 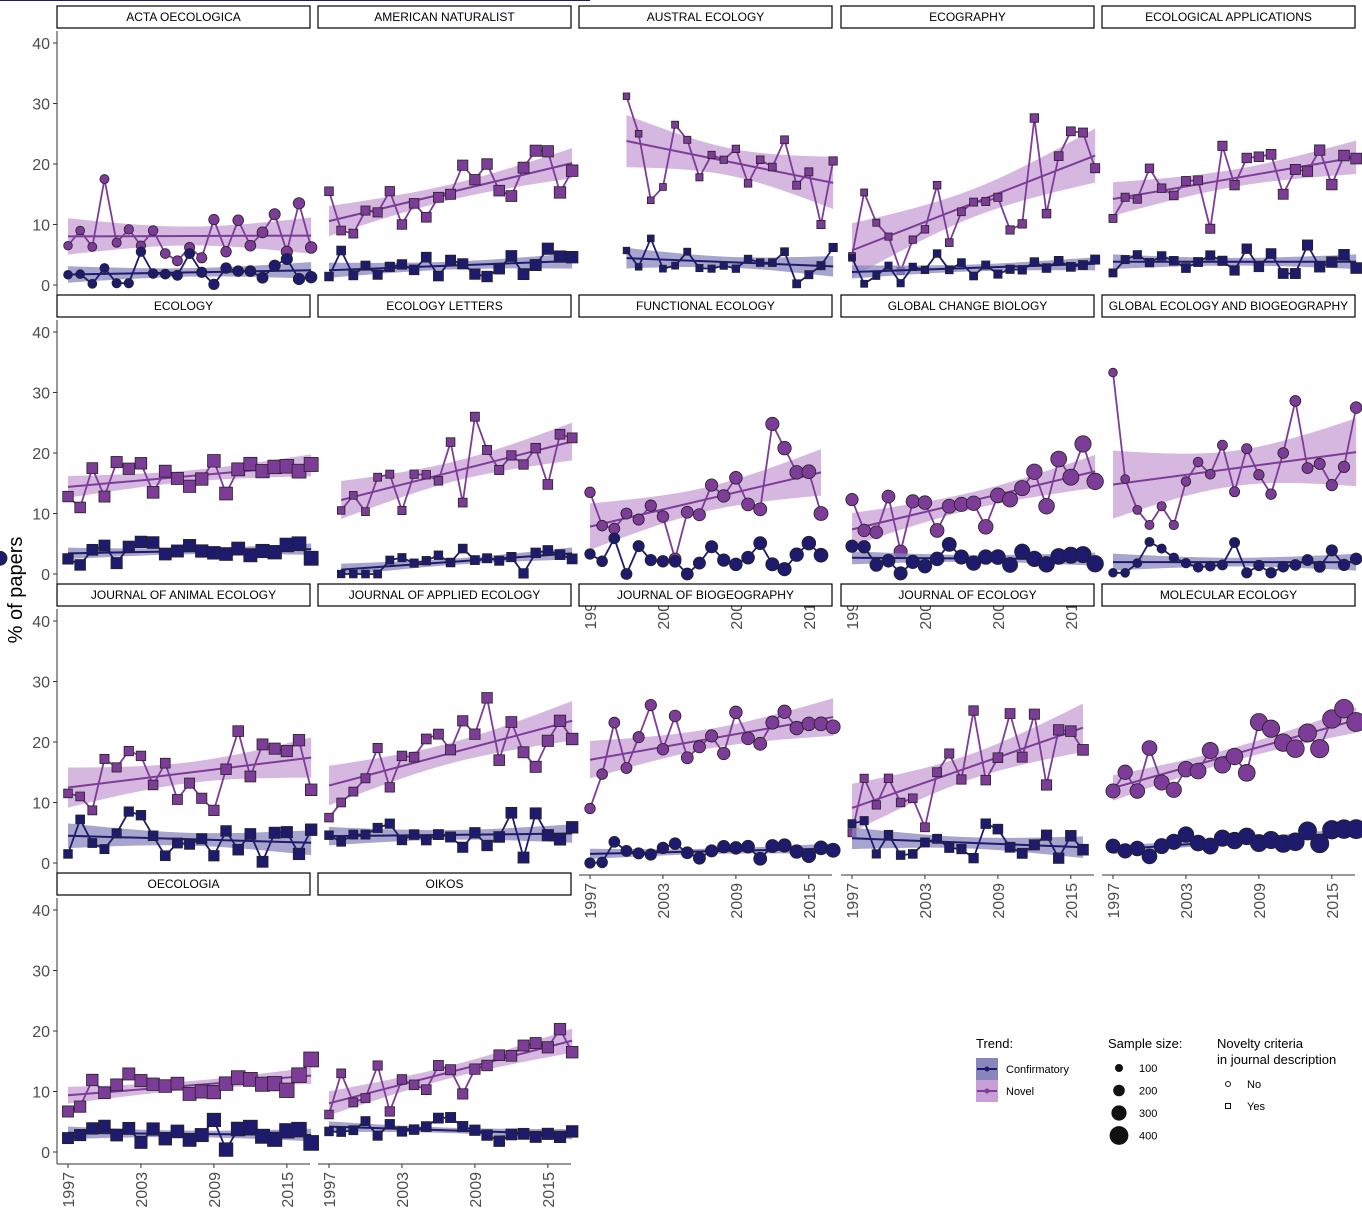 What do you see at coordinates (967, 843) in the screenshot?
I see `confirmatory-trend-line` at bounding box center [967, 843].